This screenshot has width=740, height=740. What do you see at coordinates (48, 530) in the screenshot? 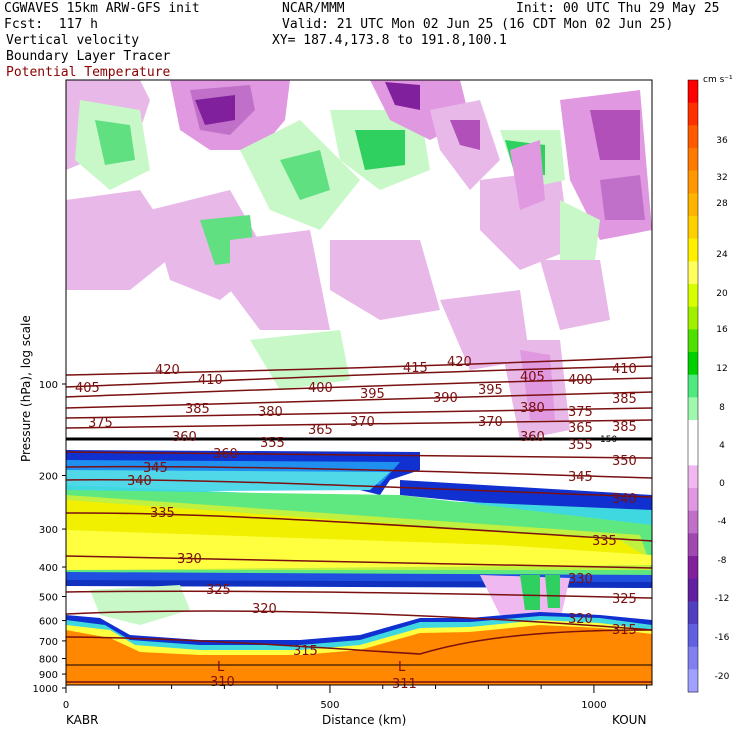
I see `y-tick-label: 300` at bounding box center [48, 530].